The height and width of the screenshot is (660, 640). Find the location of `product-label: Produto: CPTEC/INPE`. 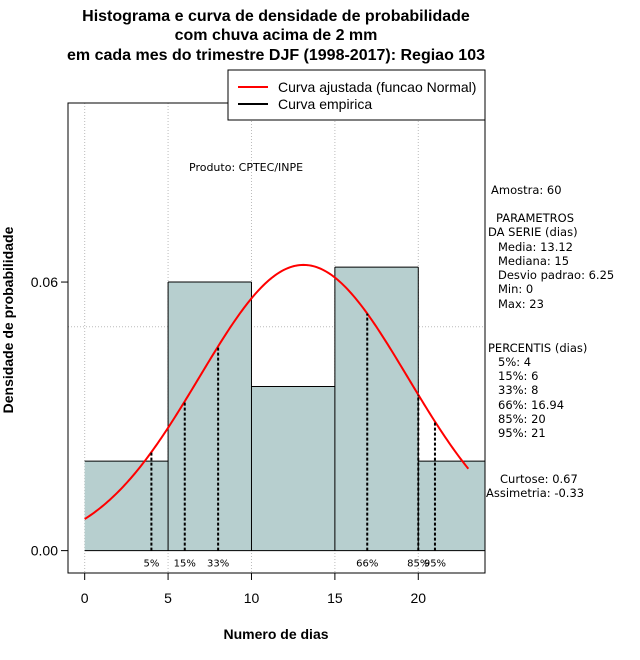

product-label: Produto: CPTEC/INPE is located at coordinates (246, 167).